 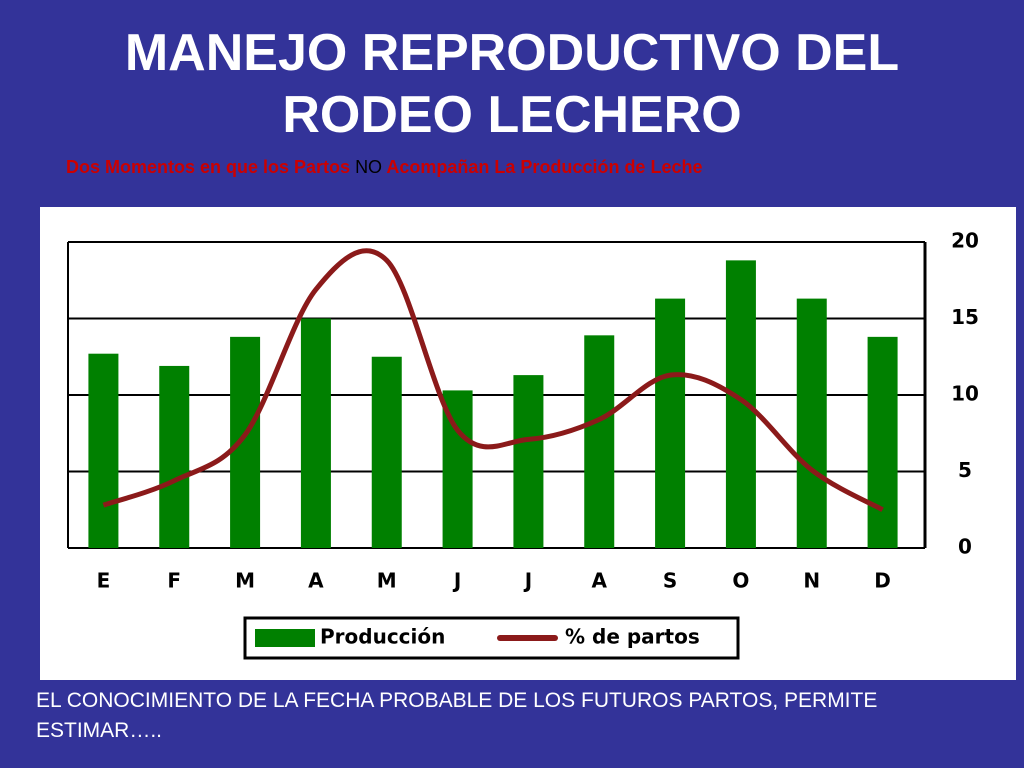 I want to click on y-tick-label: 15, so click(x=965, y=317).